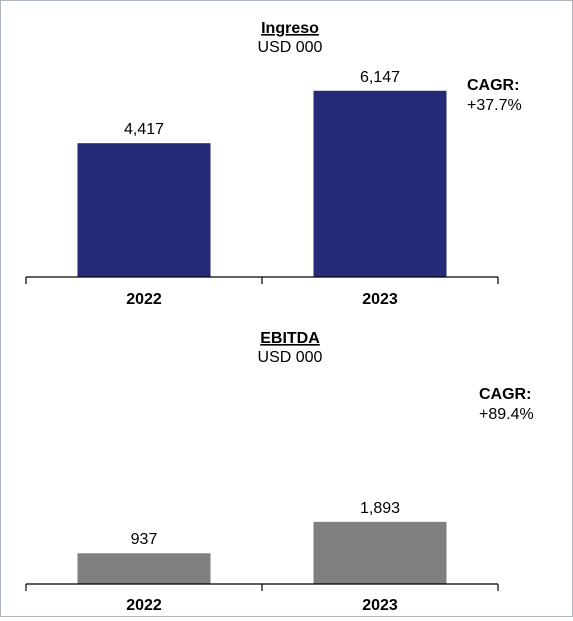 The height and width of the screenshot is (621, 573). Describe the element at coordinates (493, 85) in the screenshot. I see `revenue-cagr-label: CAGR:` at that location.